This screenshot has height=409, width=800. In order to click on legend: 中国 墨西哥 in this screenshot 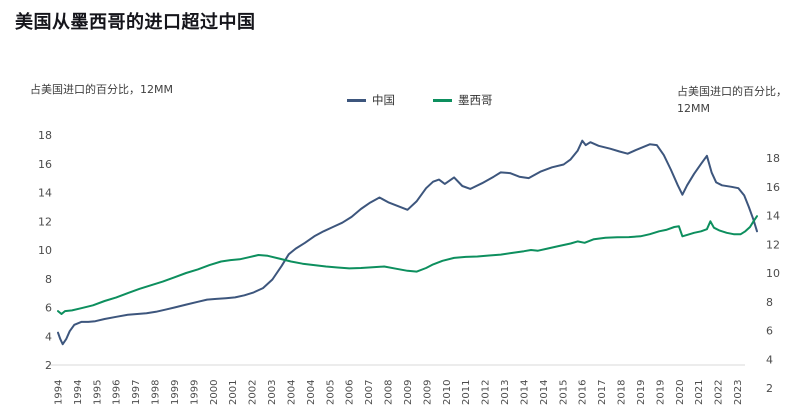, I will do `click(420, 100)`.